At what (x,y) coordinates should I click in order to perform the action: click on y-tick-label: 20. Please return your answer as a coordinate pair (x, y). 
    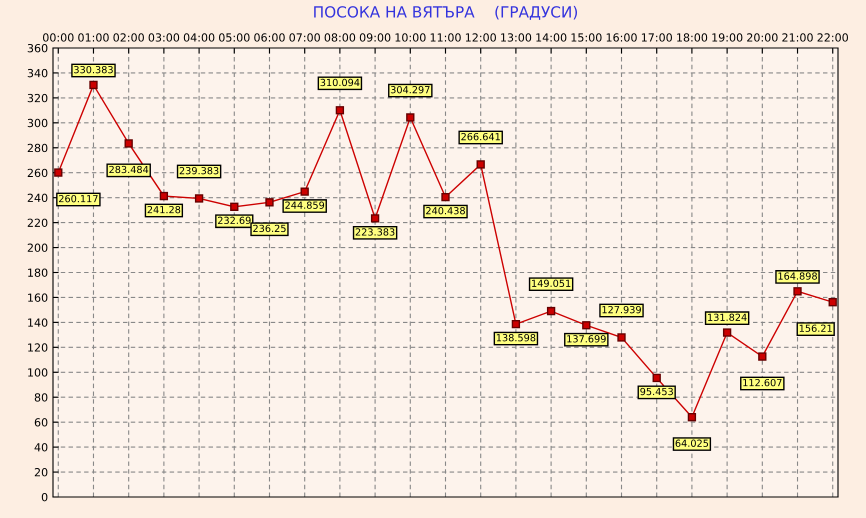
    Looking at the image, I should click on (41, 472).